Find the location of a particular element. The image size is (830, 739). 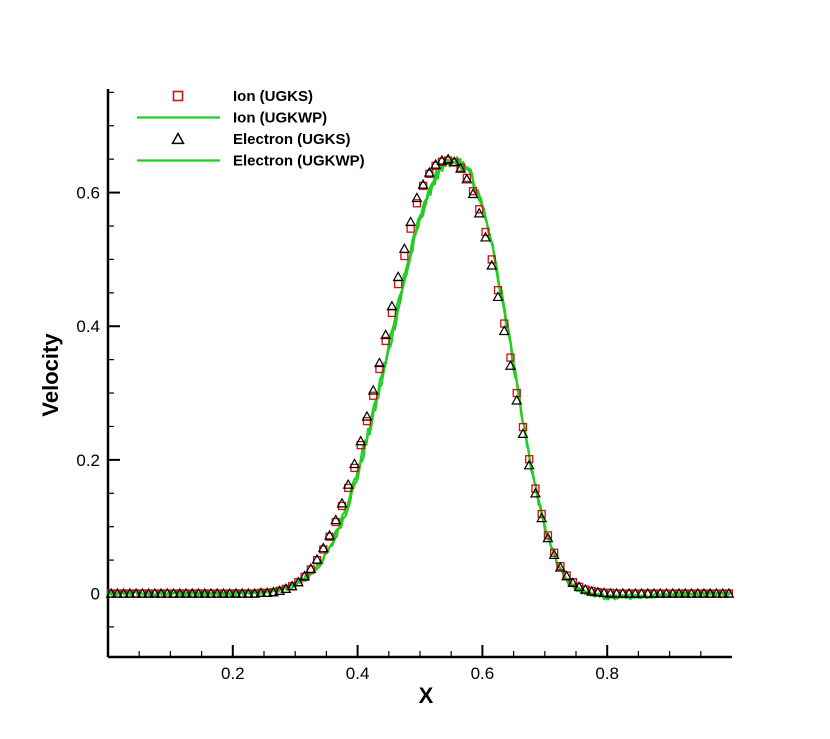

y-tick-label: 0.4 is located at coordinates (88, 326).